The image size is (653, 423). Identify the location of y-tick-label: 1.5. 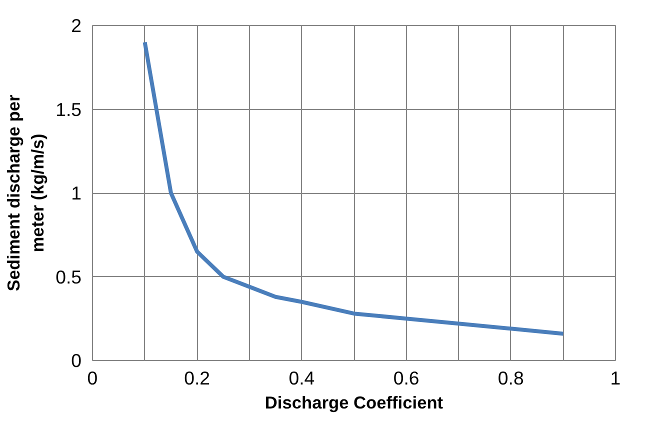
(69, 109).